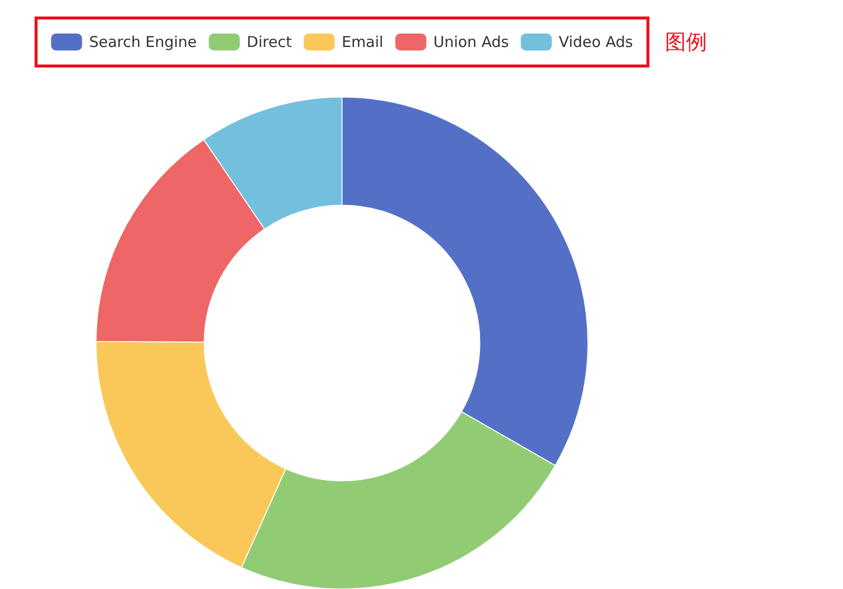 The image size is (843, 589). What do you see at coordinates (143, 42) in the screenshot?
I see `legend-label: Search Engine` at bounding box center [143, 42].